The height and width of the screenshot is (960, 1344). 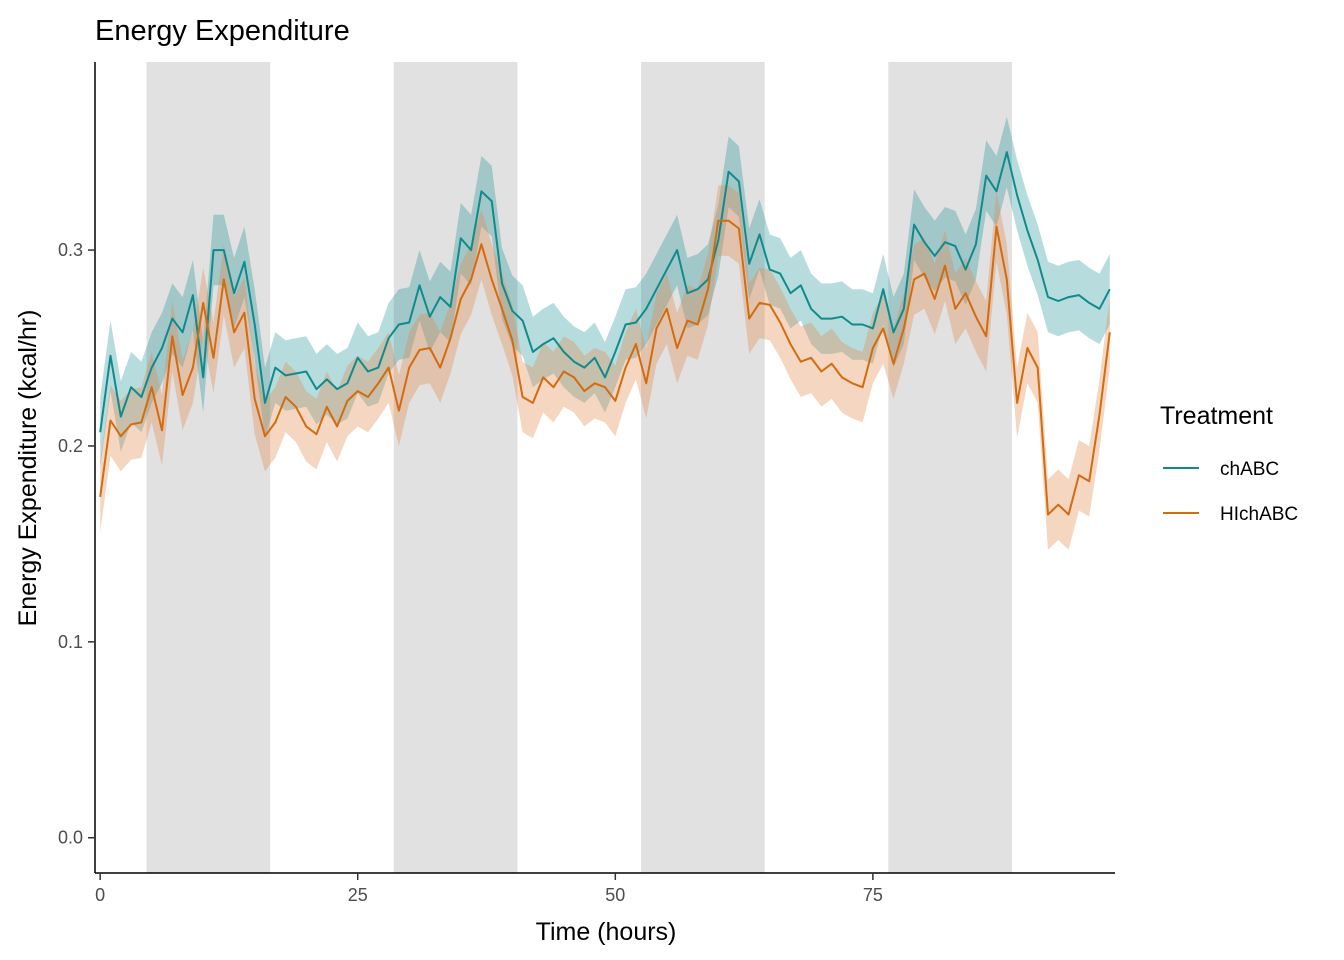 I want to click on legend-item-chabc: chABC, so click(x=1221, y=469).